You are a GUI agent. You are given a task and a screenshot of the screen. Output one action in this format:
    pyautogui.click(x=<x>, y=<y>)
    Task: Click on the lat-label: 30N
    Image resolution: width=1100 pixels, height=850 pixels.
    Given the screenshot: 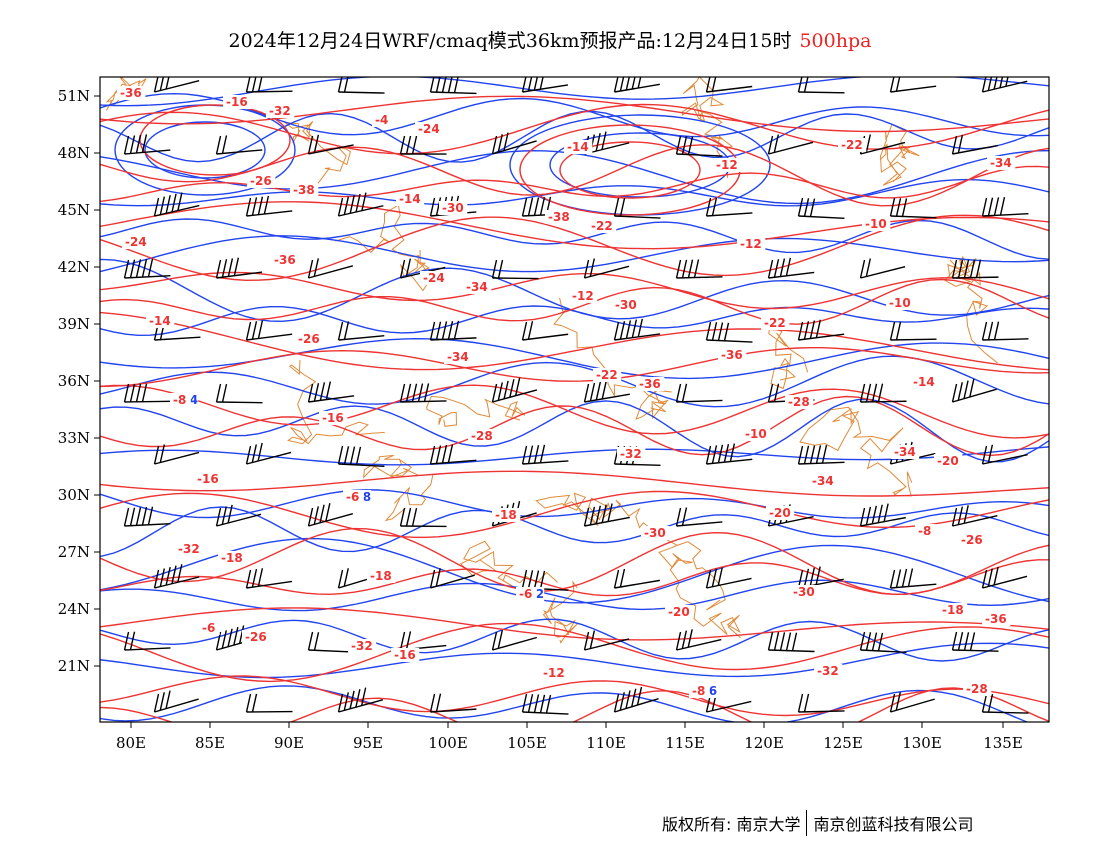 What is the action you would take?
    pyautogui.click(x=74, y=495)
    